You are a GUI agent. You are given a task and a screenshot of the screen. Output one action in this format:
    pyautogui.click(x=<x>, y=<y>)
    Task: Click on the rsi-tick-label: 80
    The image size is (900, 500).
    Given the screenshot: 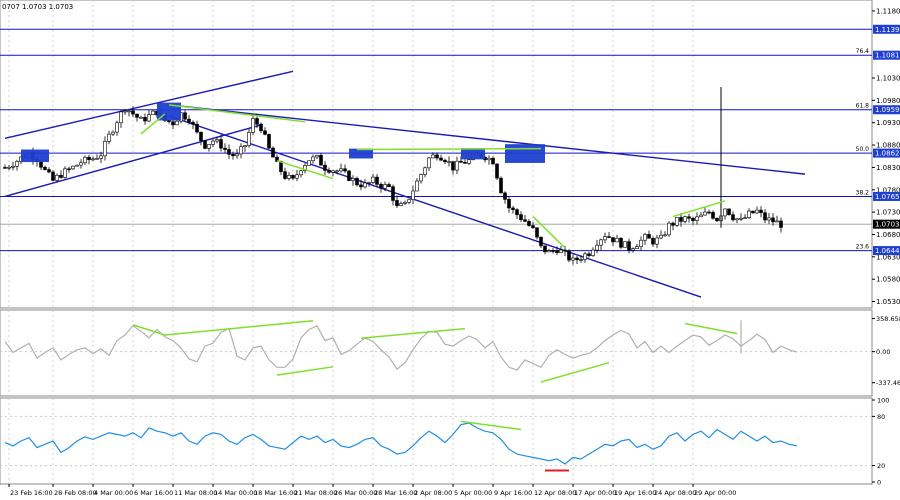 What is the action you would take?
    pyautogui.click(x=881, y=417)
    